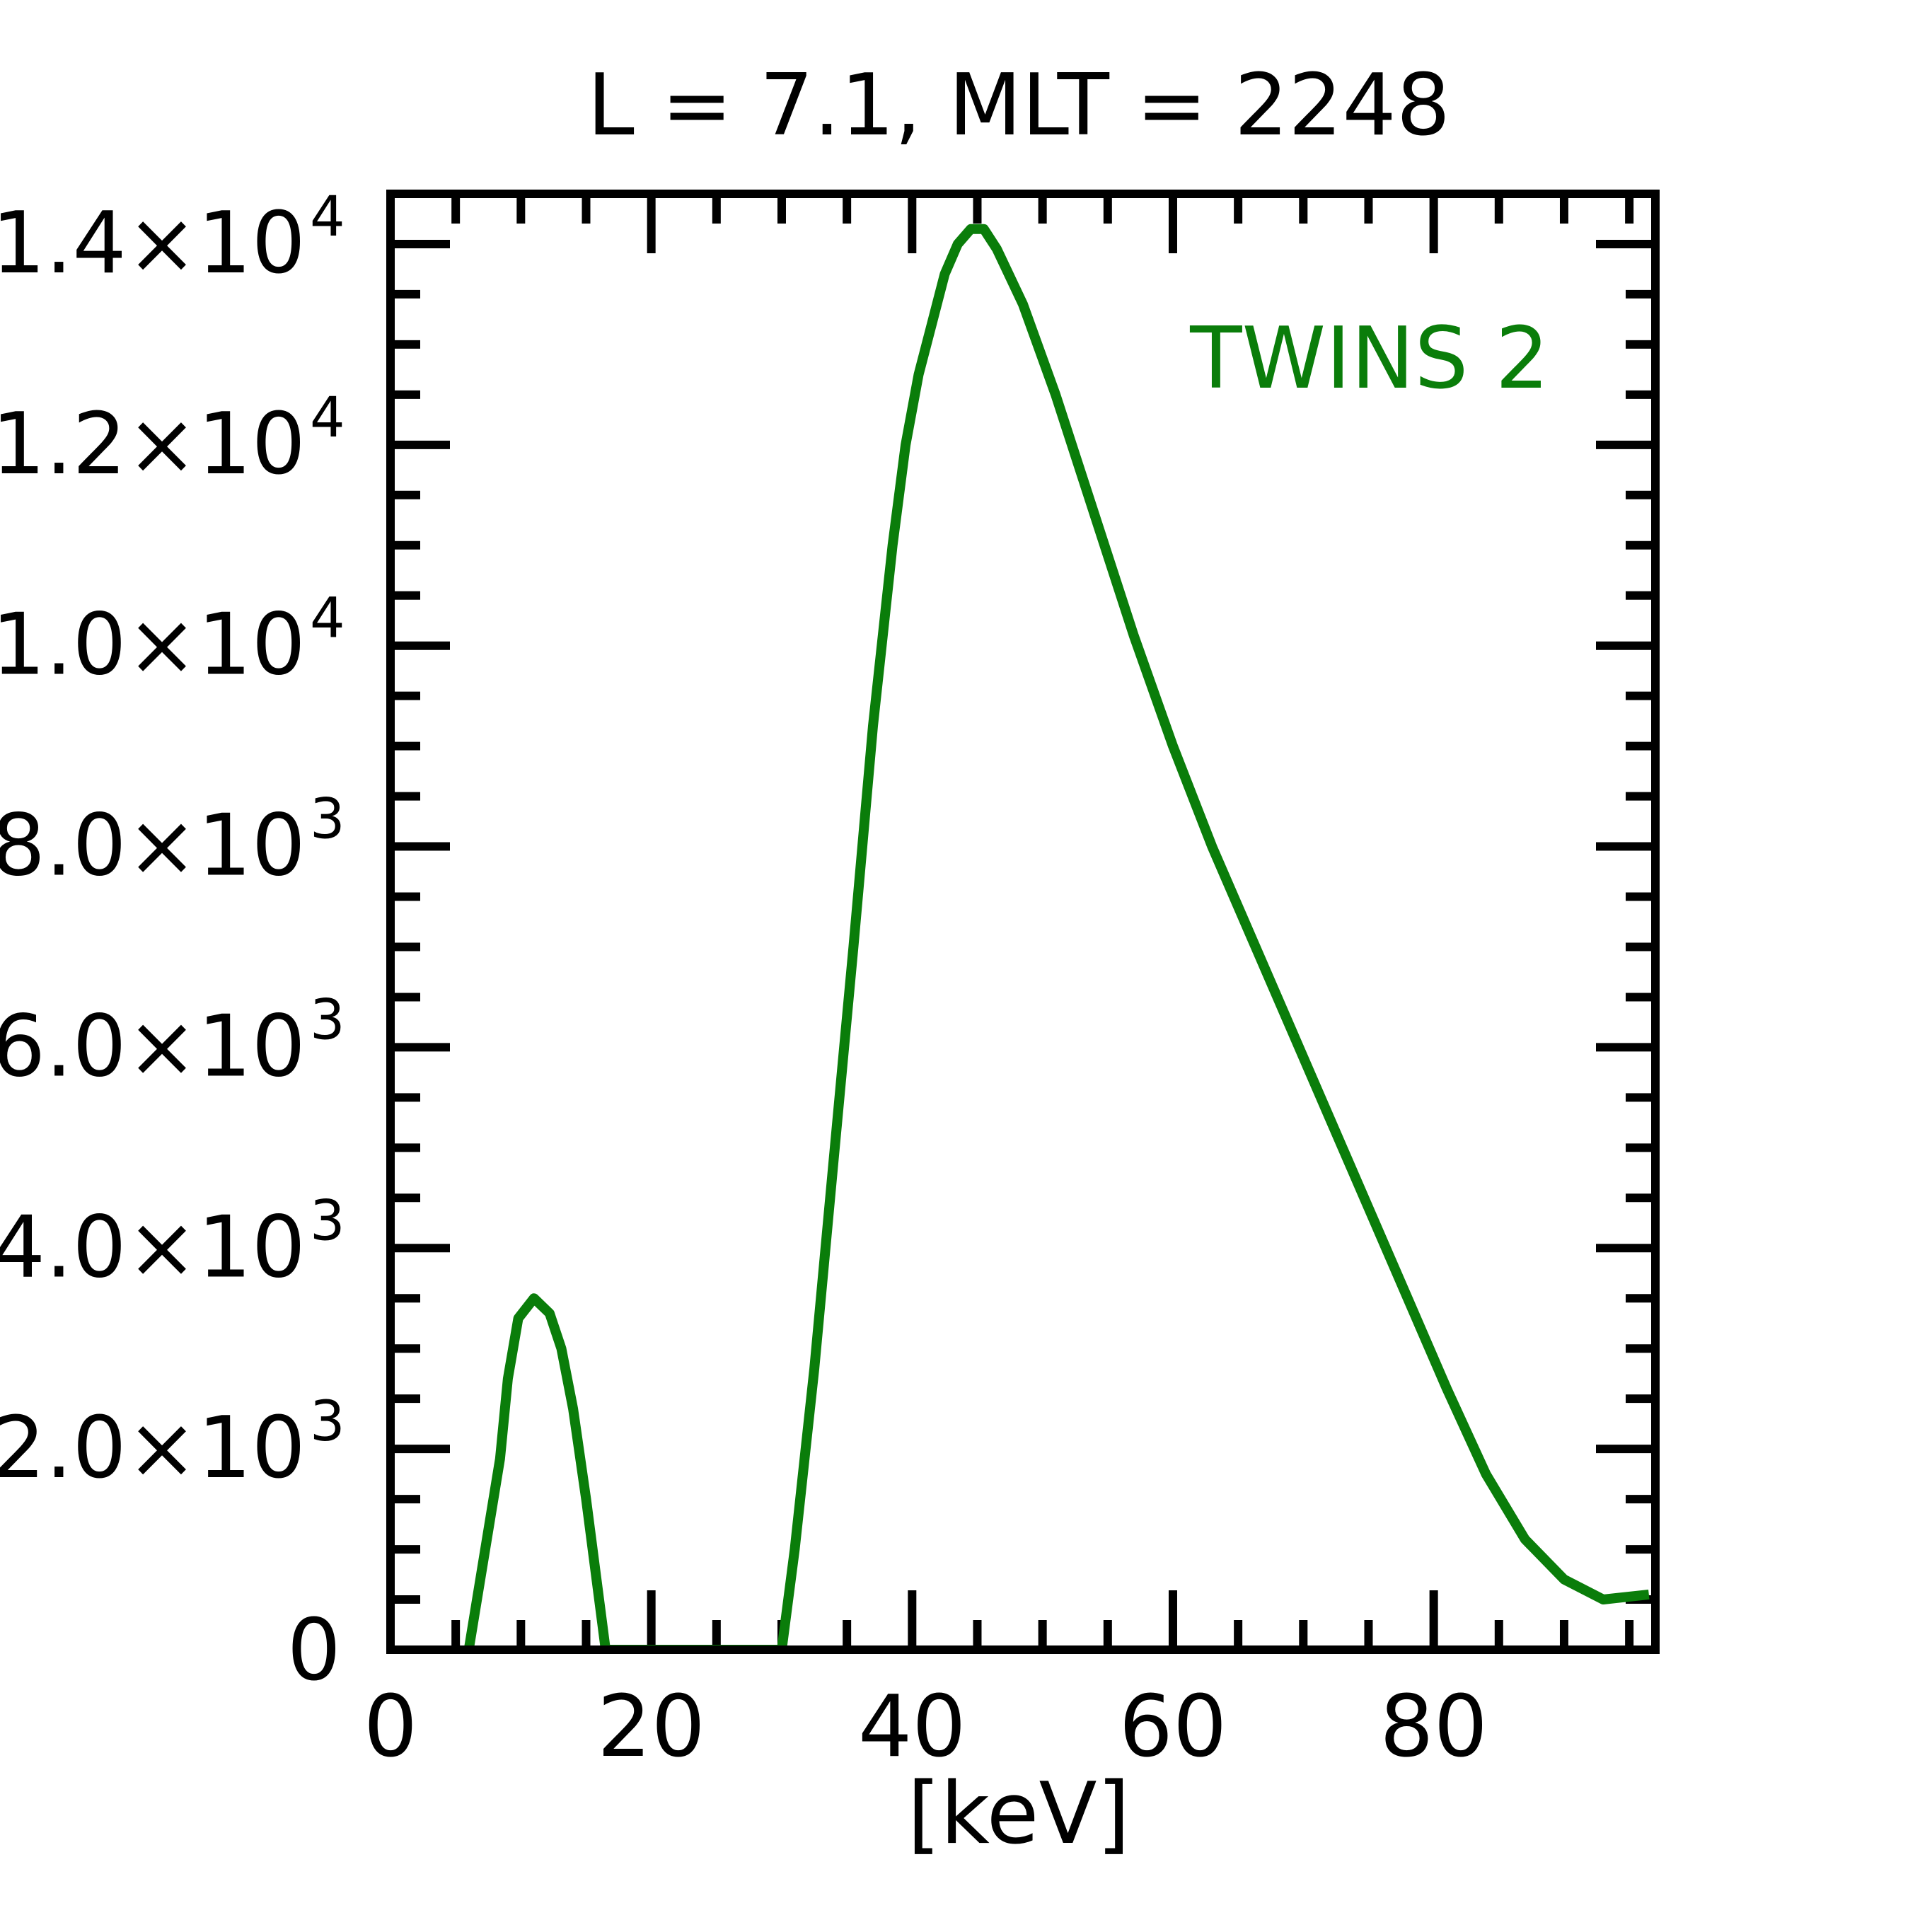 Image resolution: width=1932 pixels, height=1932 pixels. I want to click on y-tick-label: 1.0×10, so click(153, 645).